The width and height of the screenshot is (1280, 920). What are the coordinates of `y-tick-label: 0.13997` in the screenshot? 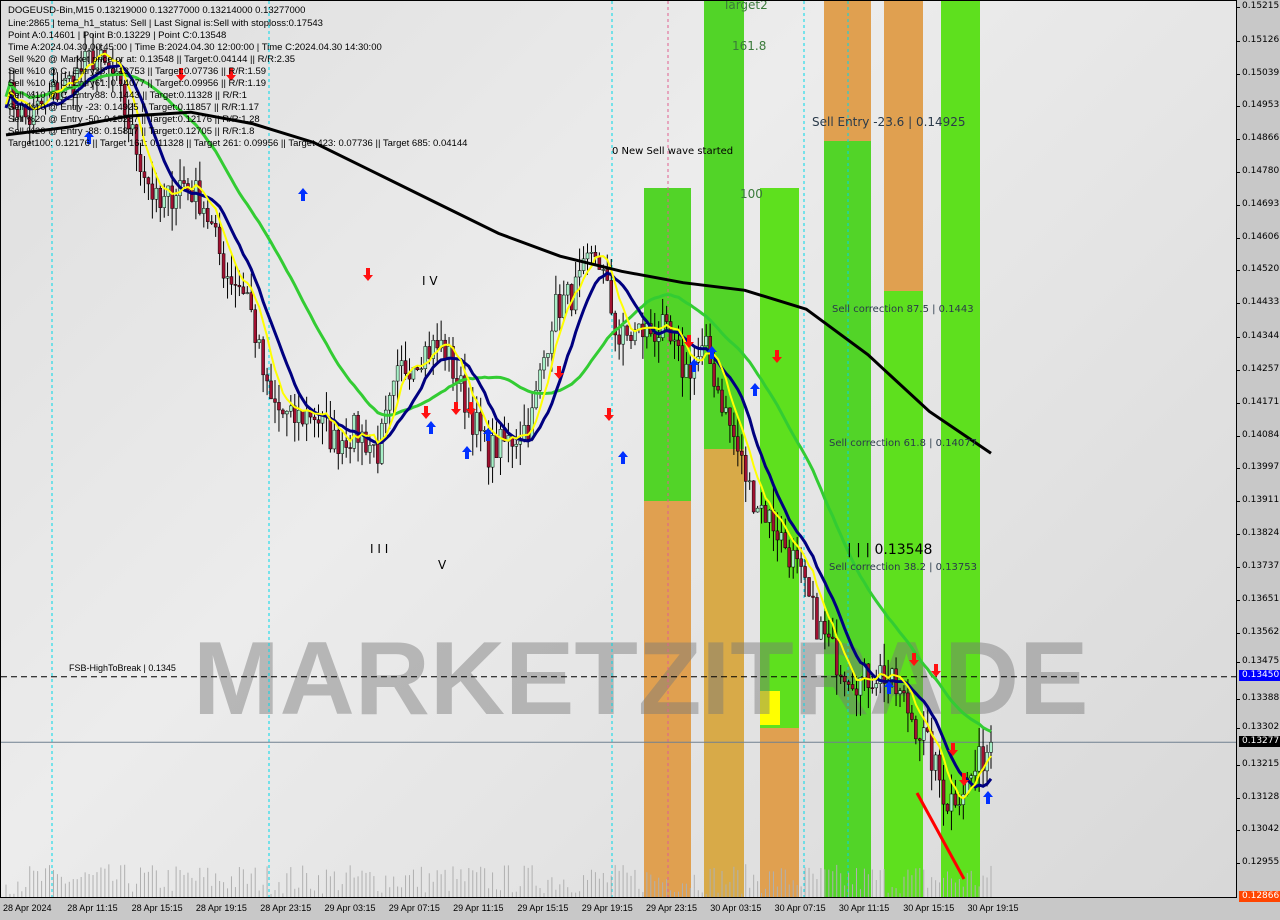 It's located at (1258, 467).